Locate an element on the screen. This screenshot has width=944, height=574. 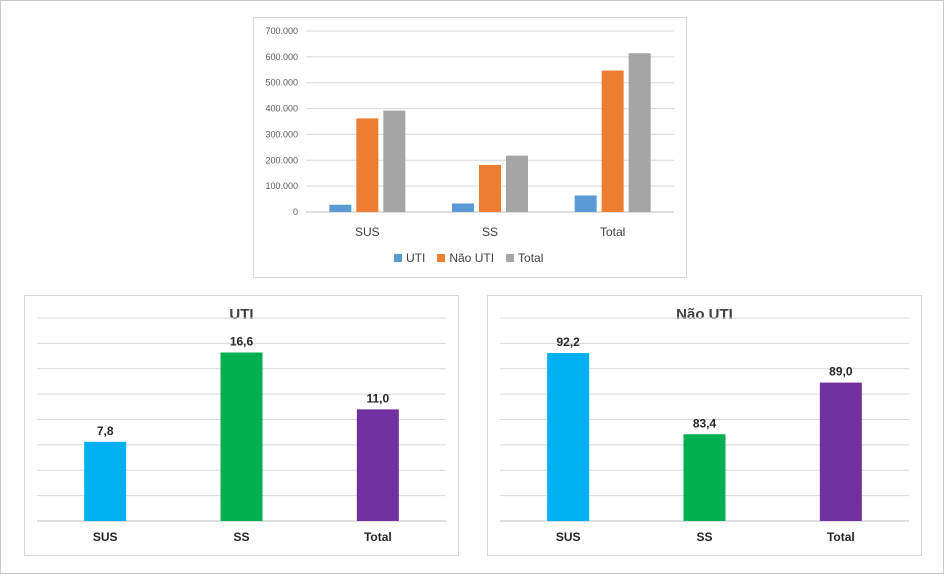
chart-title: Não UTI is located at coordinates (704, 314).